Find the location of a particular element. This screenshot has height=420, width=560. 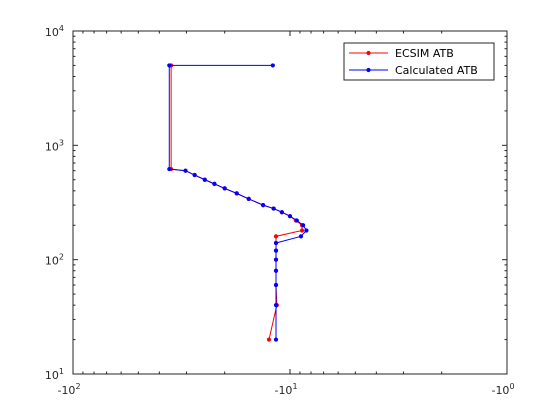

legend: ECSIM ATB Calculated ATB is located at coordinates (419, 61).